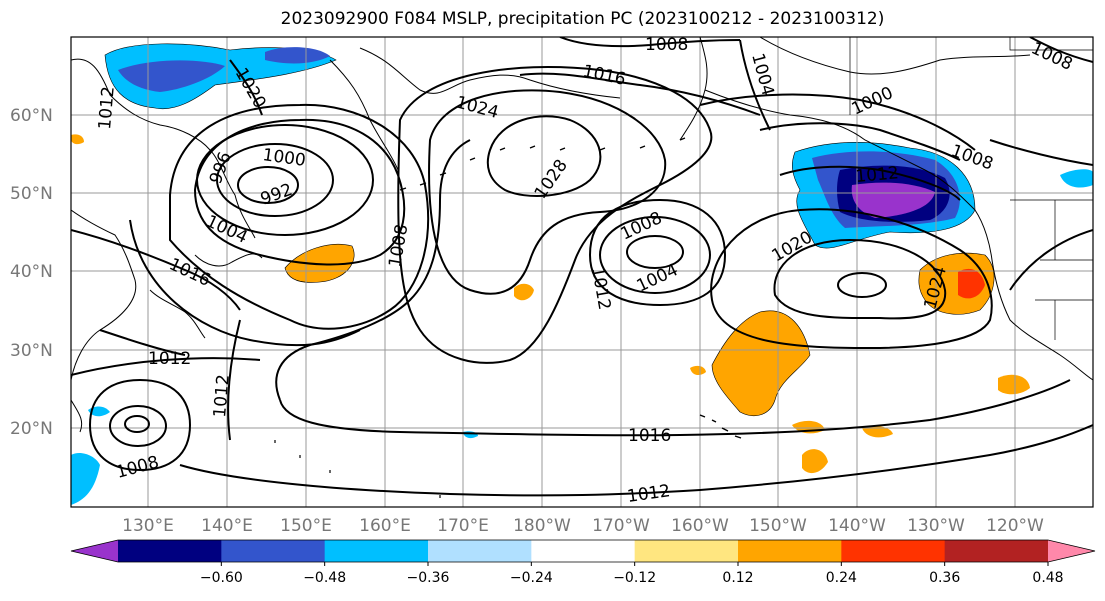 This screenshot has height=601, width=1105. I want to click on lat-label: 30°N, so click(31, 351).